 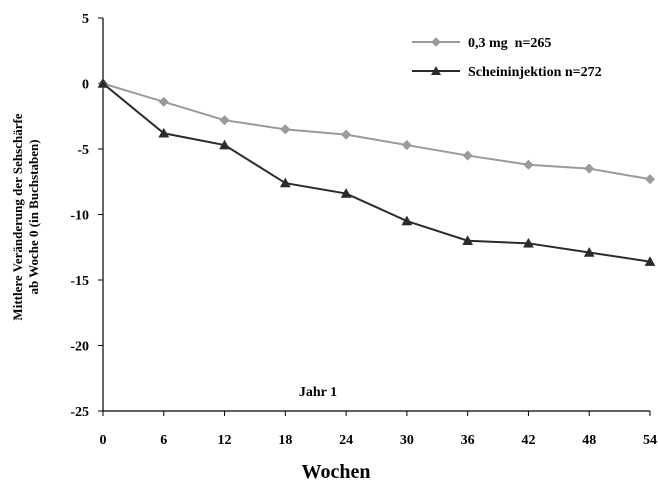 What do you see at coordinates (650, 440) in the screenshot?
I see `x-tick-label: 54` at bounding box center [650, 440].